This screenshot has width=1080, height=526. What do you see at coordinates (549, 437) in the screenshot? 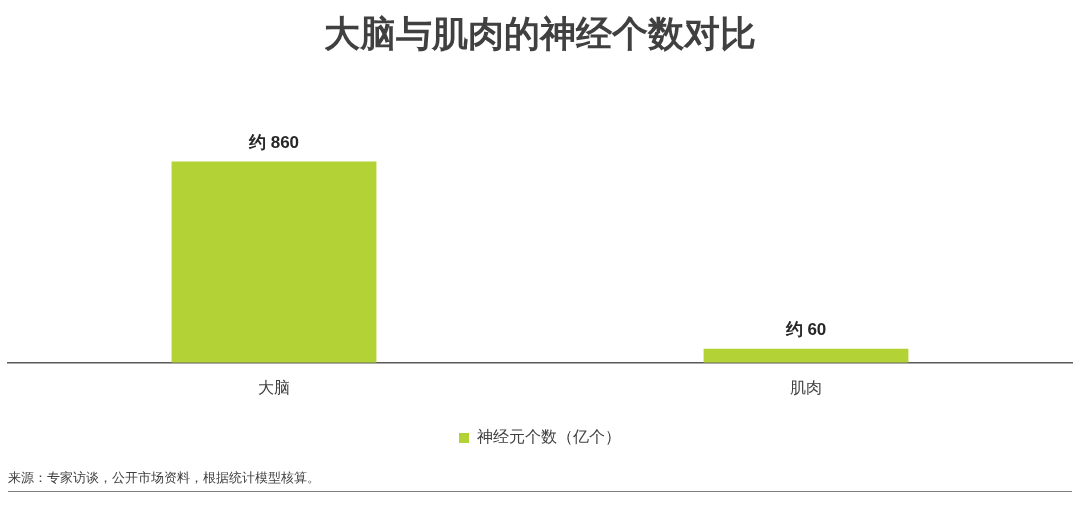
I see `legend-label: 神经元个数（亿个）` at bounding box center [549, 437].